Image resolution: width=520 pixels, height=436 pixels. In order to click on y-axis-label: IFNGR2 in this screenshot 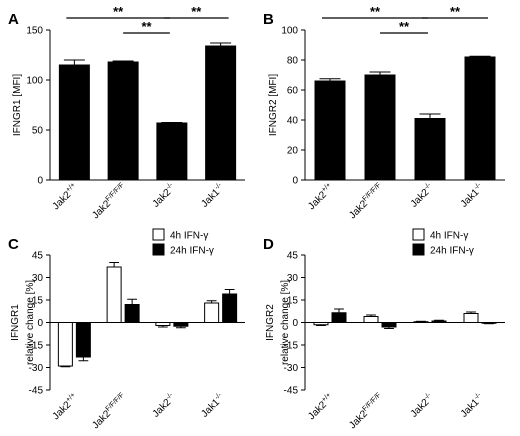, I will do `click(270, 322)`.